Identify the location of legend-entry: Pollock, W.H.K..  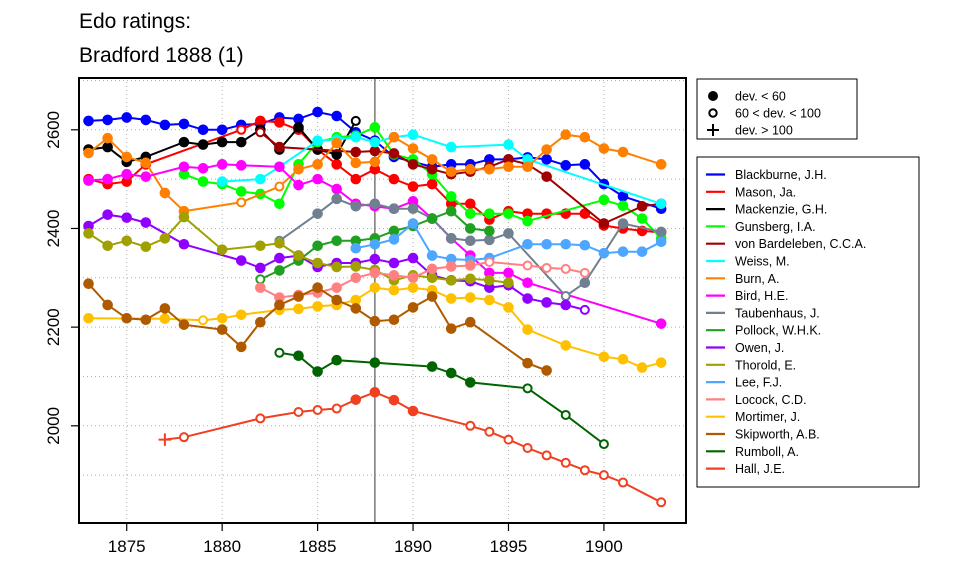
(778, 331).